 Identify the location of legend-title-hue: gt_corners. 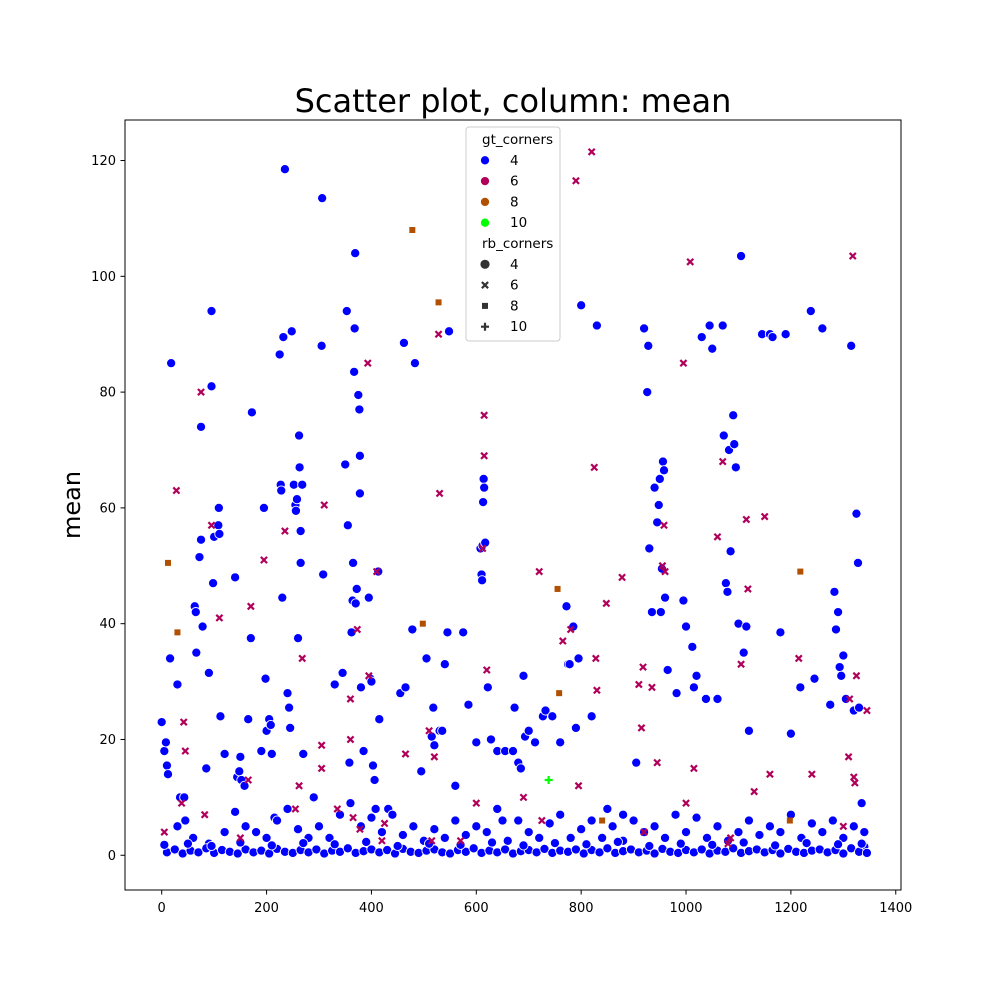
(517, 140).